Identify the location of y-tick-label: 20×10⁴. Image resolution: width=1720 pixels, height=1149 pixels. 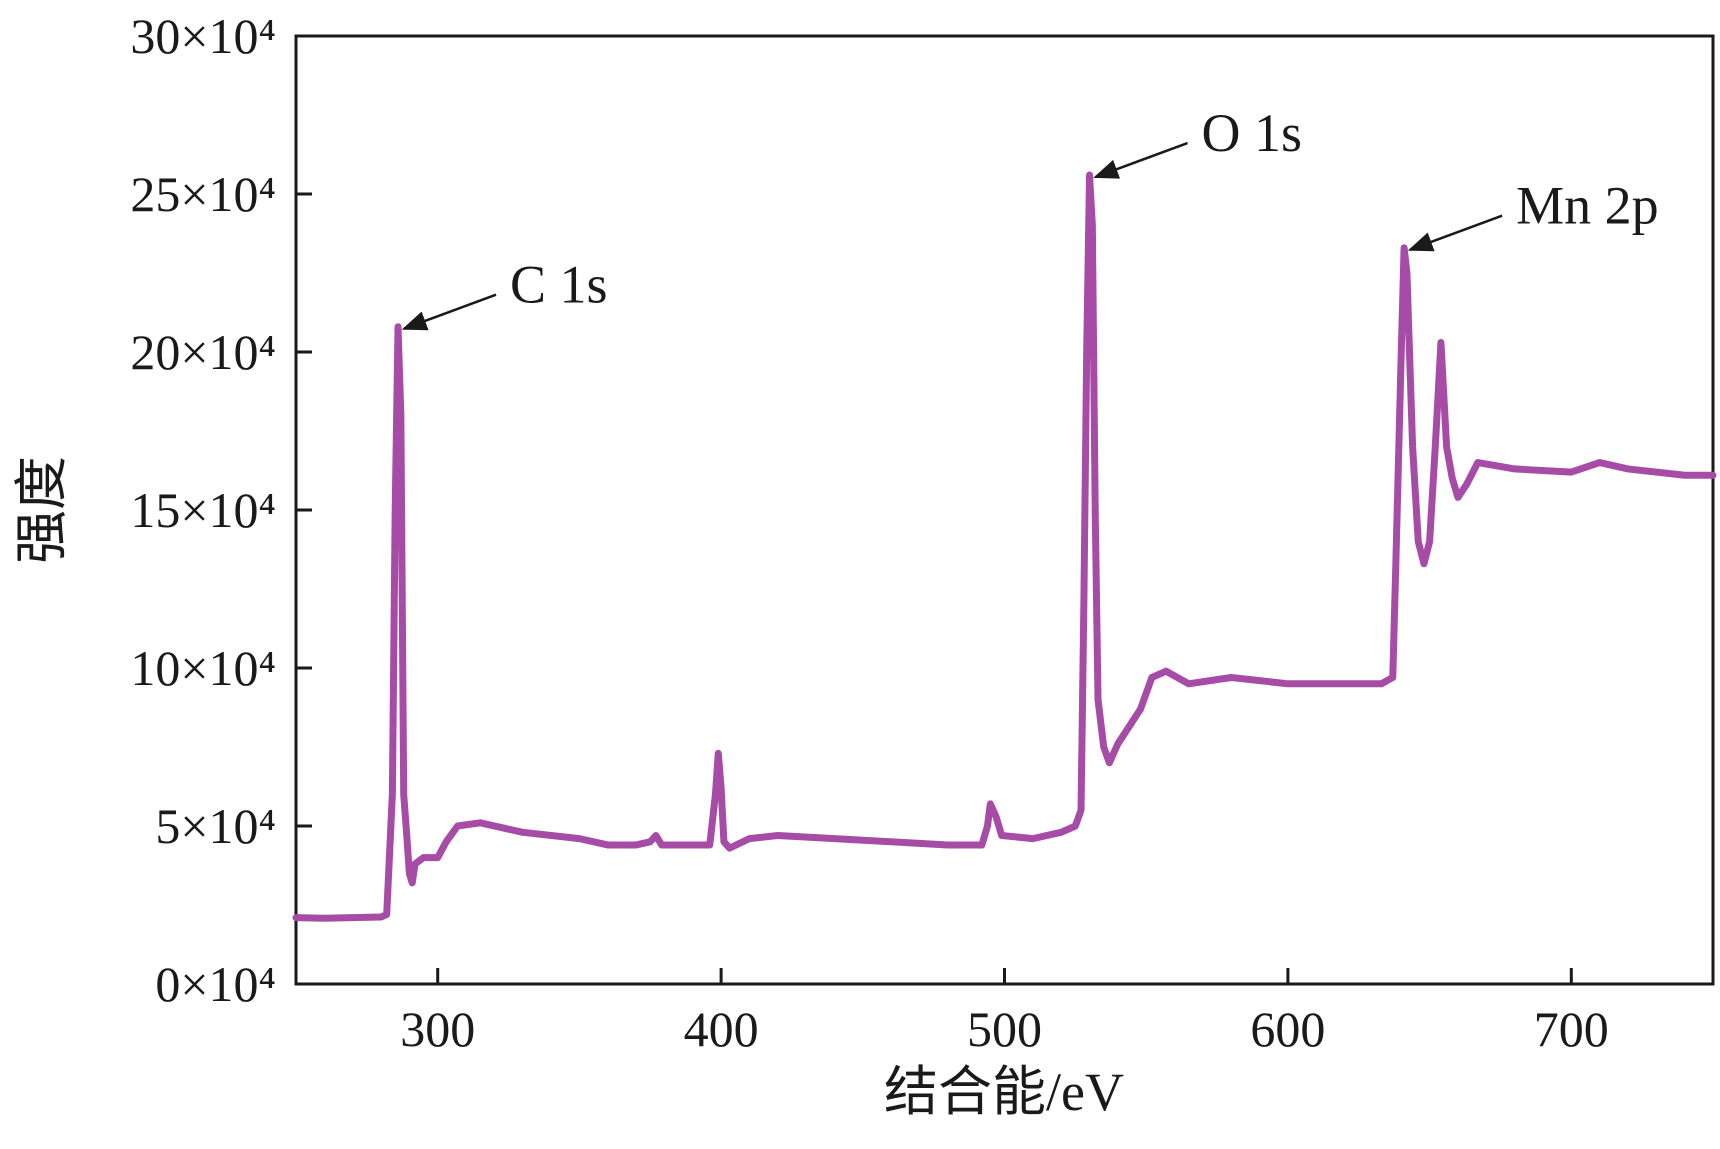
(203, 352).